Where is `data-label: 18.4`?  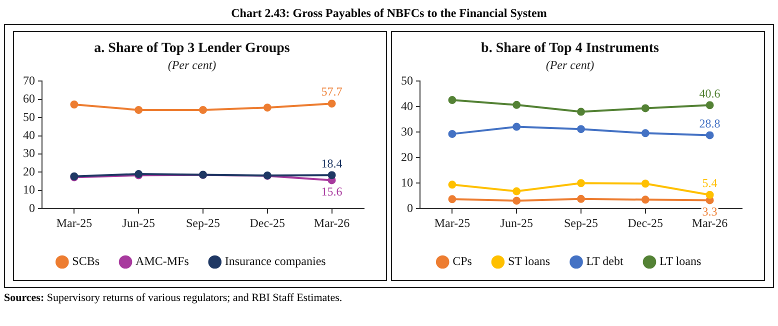
data-label: 18.4 is located at coordinates (331, 163).